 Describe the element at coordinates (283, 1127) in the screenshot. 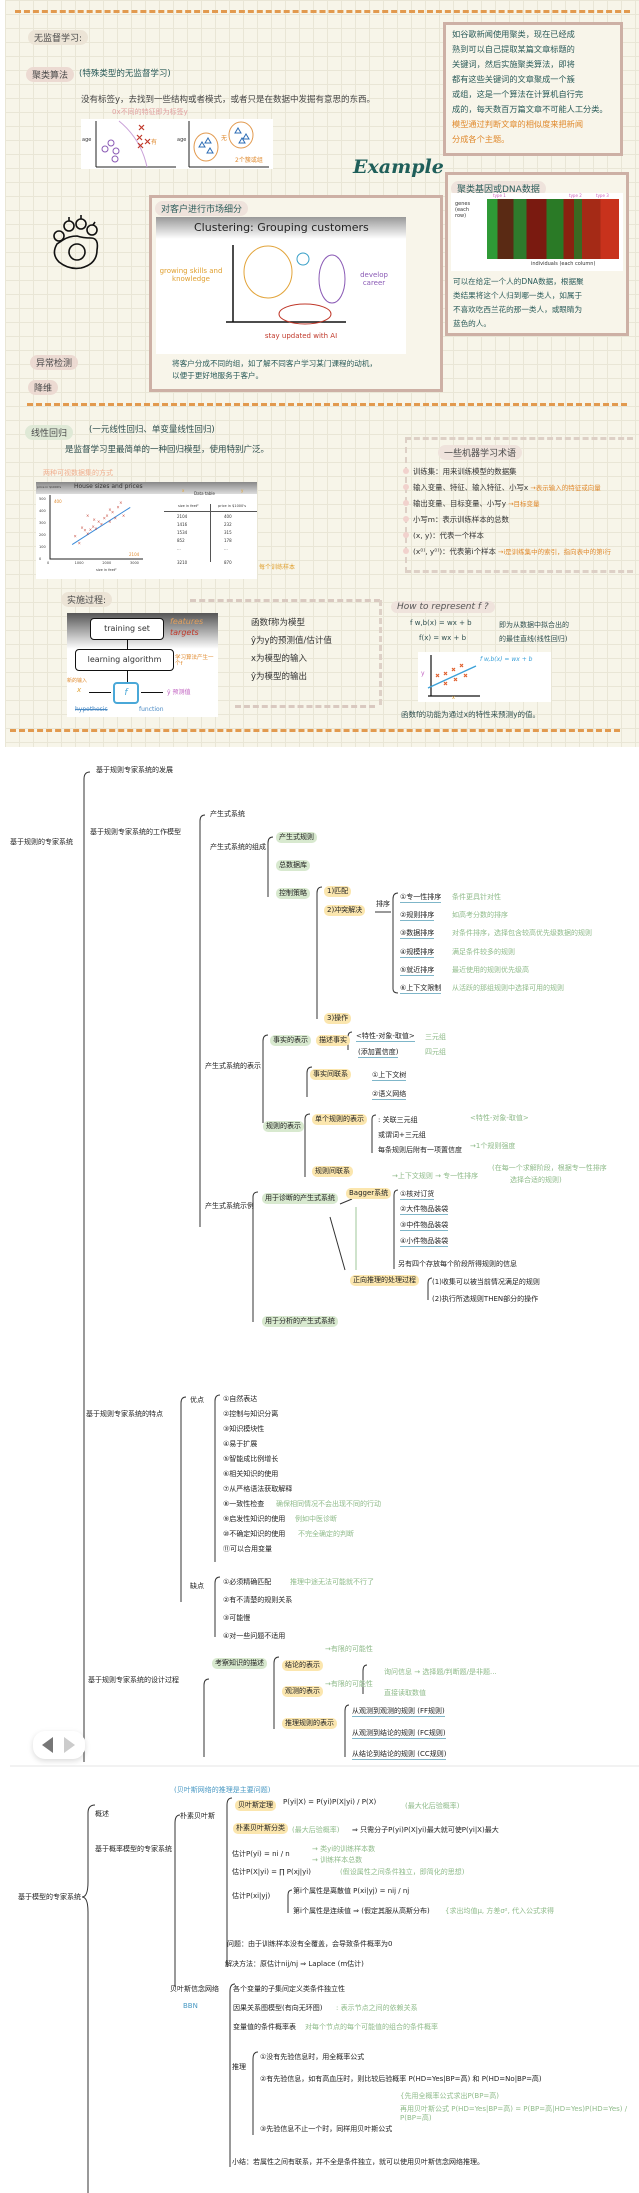

I see `mindmap-node: 规则的表示` at that location.